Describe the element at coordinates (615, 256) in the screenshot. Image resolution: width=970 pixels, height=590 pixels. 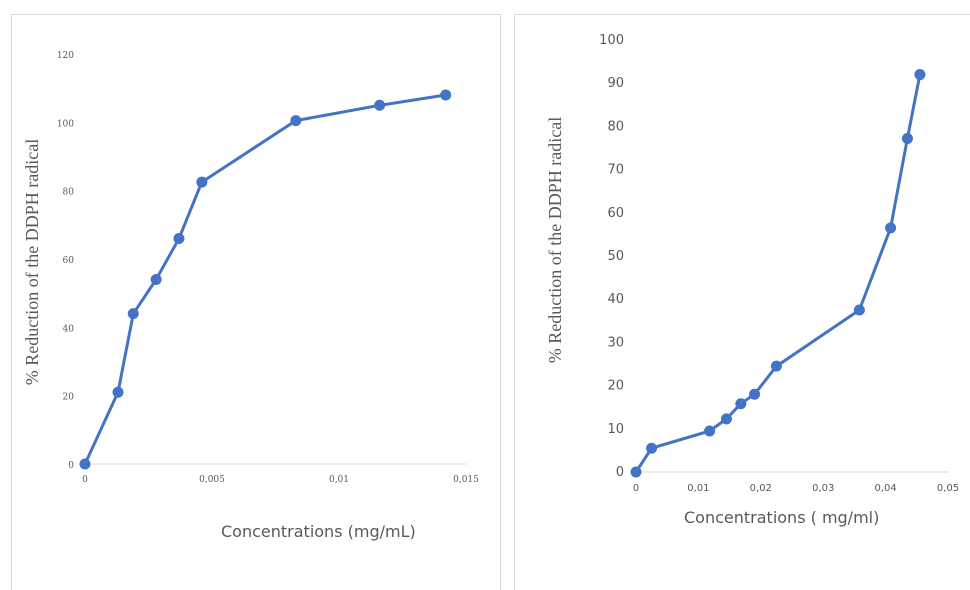
I see `right-y-tick-label: 50` at that location.